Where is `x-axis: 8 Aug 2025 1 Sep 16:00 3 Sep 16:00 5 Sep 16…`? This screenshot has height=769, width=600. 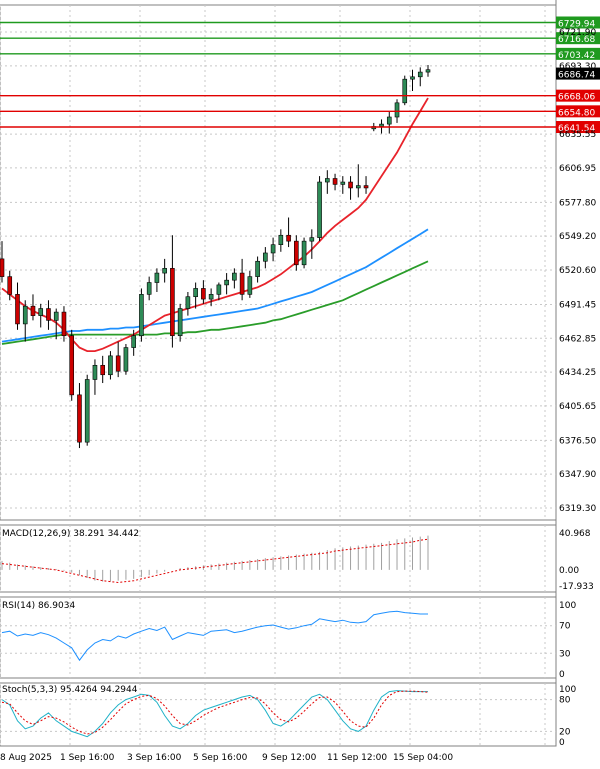 x-axis: 8 Aug 2025 1 Sep 16:00 3 Sep 16:00 5 Sep 16… is located at coordinates (226, 758).